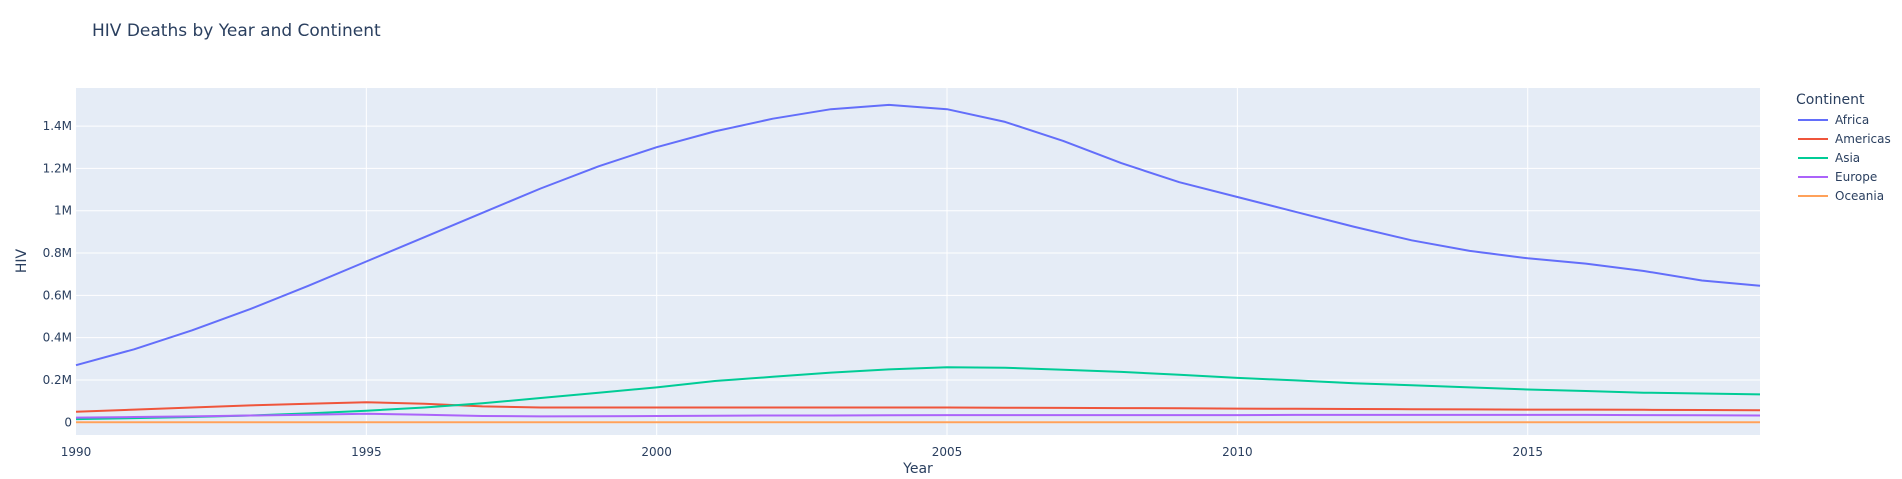 Image resolution: width=1902 pixels, height=479 pixels. Describe the element at coordinates (1847, 158) in the screenshot. I see `legend-label: Asia` at that location.